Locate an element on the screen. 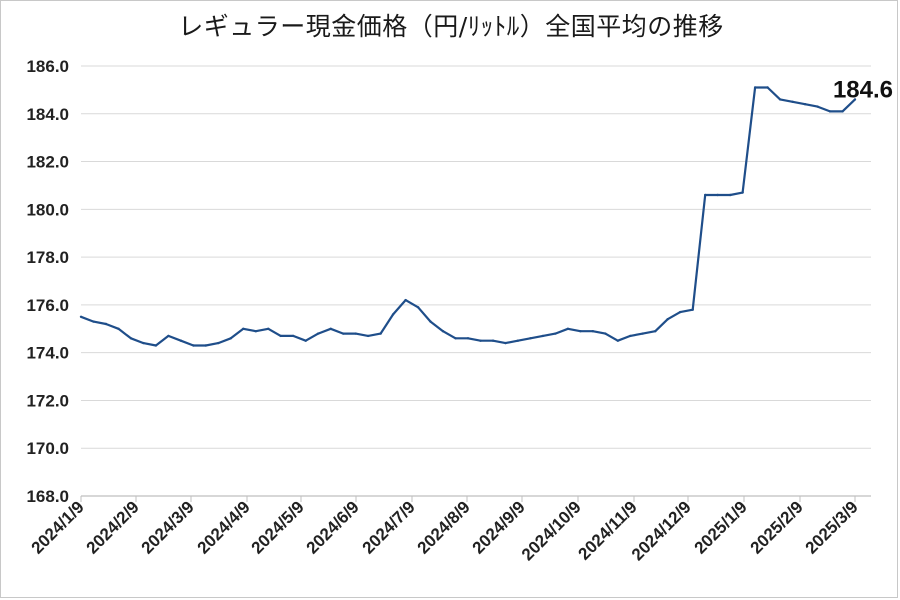 The height and width of the screenshot is (600, 900). y-tick-label: 170.0 is located at coordinates (47, 448).